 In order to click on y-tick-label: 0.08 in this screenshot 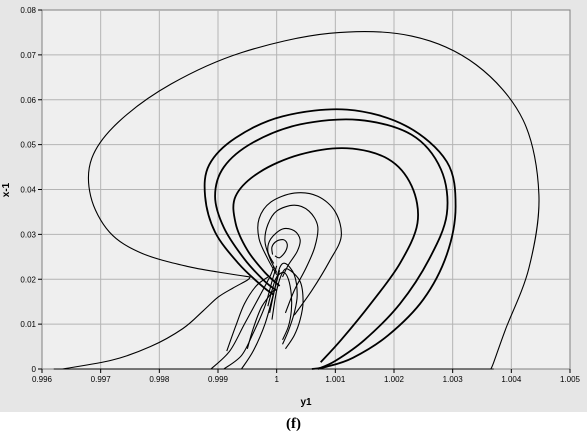, I will do `click(28, 10)`.